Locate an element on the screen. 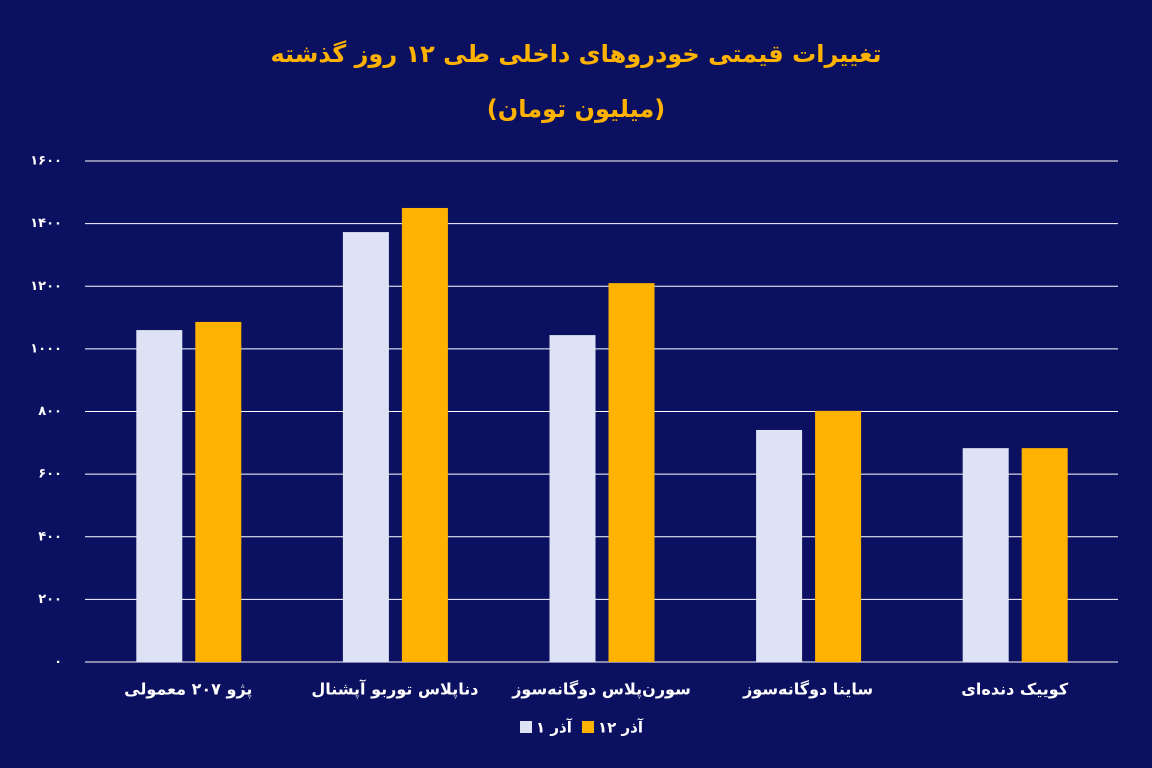 This screenshot has width=1152, height=768. legend-label: ۱ آذر is located at coordinates (554, 728).